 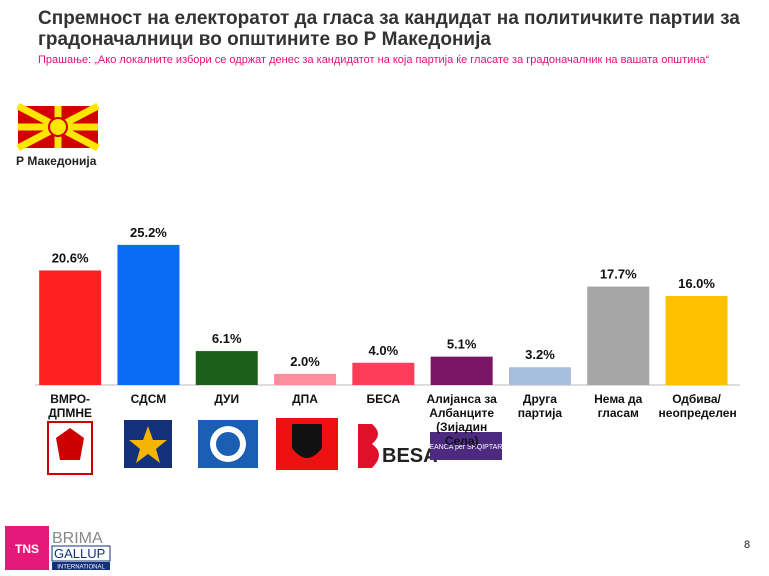 I want to click on page-number: 8, so click(x=747, y=545).